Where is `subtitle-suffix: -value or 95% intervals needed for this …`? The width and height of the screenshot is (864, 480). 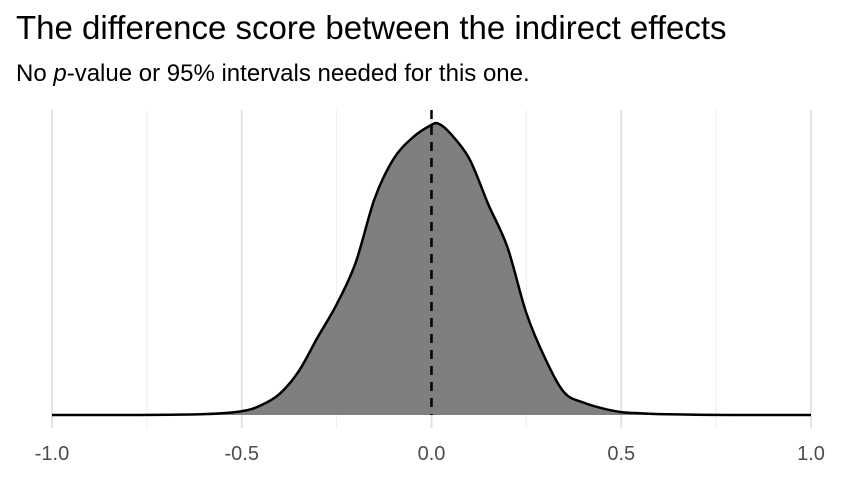
subtitle-suffix: -value or 95% intervals needed for this … is located at coordinates (298, 73).